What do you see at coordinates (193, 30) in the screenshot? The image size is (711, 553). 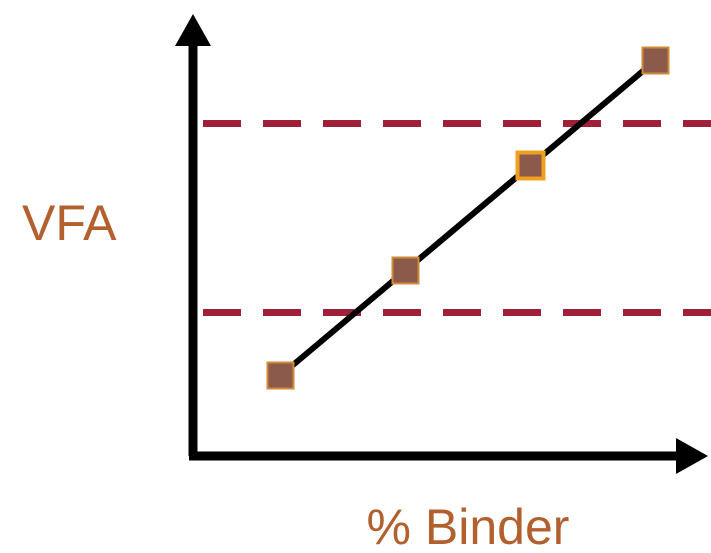 I see `y-axis-arrowhead` at bounding box center [193, 30].